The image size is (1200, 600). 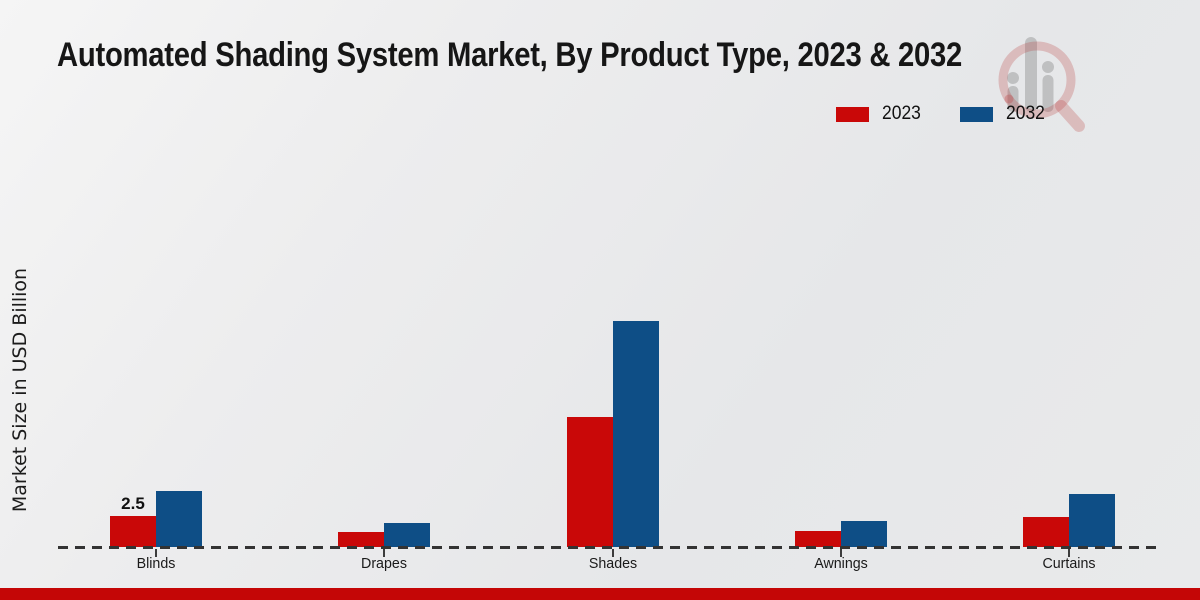 I want to click on category-label-shades: Shades, so click(x=613, y=563).